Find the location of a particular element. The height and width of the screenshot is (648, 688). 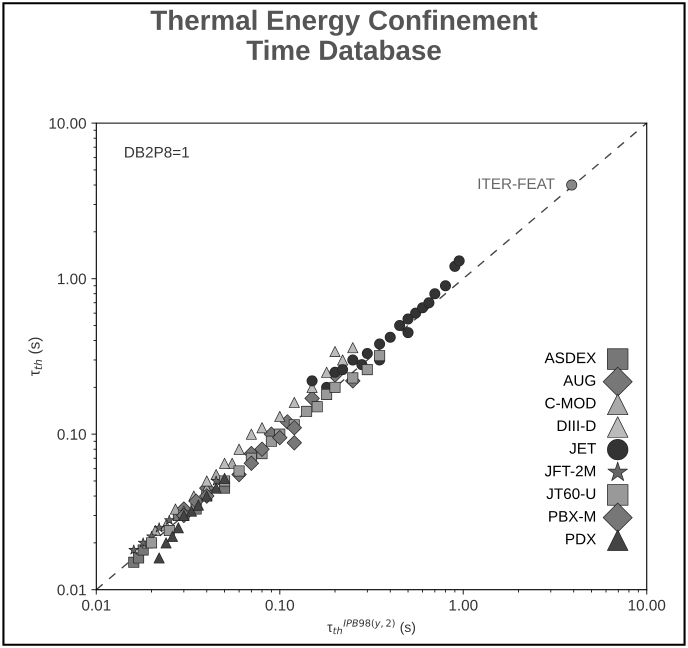

y-tick-label: 0.01 is located at coordinates (71, 590).